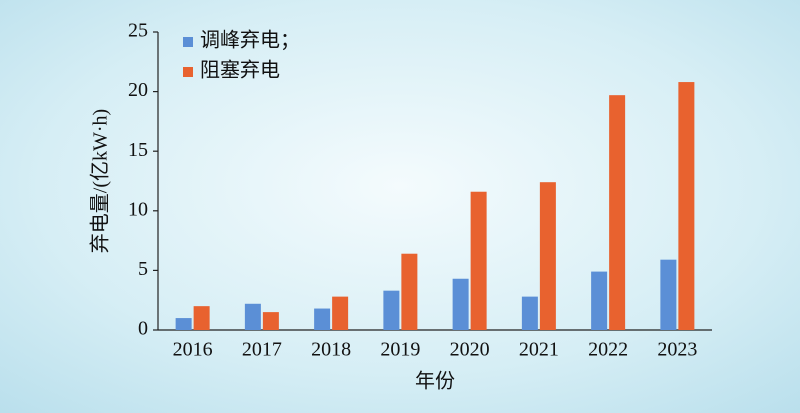 This screenshot has height=413, width=800. Describe the element at coordinates (400, 350) in the screenshot. I see `x-tick-label: 2019` at that location.